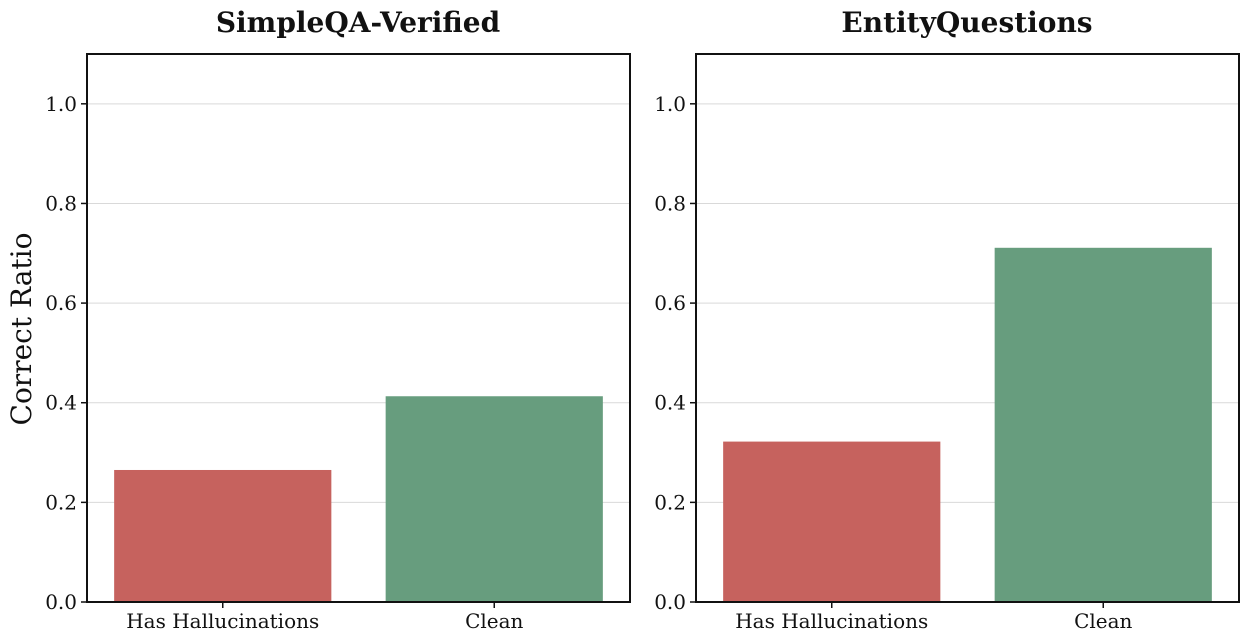  I want to click on y-axis-label: Correct Ratio, so click(21, 329).